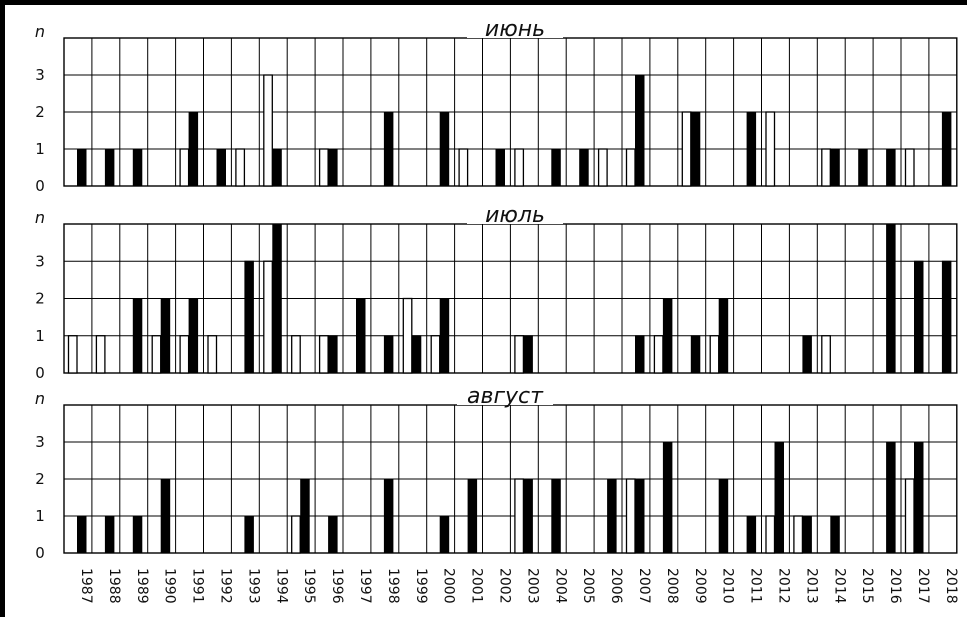  Describe the element at coordinates (783, 586) in the screenshot. I see `x-tick-label: 2012` at that location.